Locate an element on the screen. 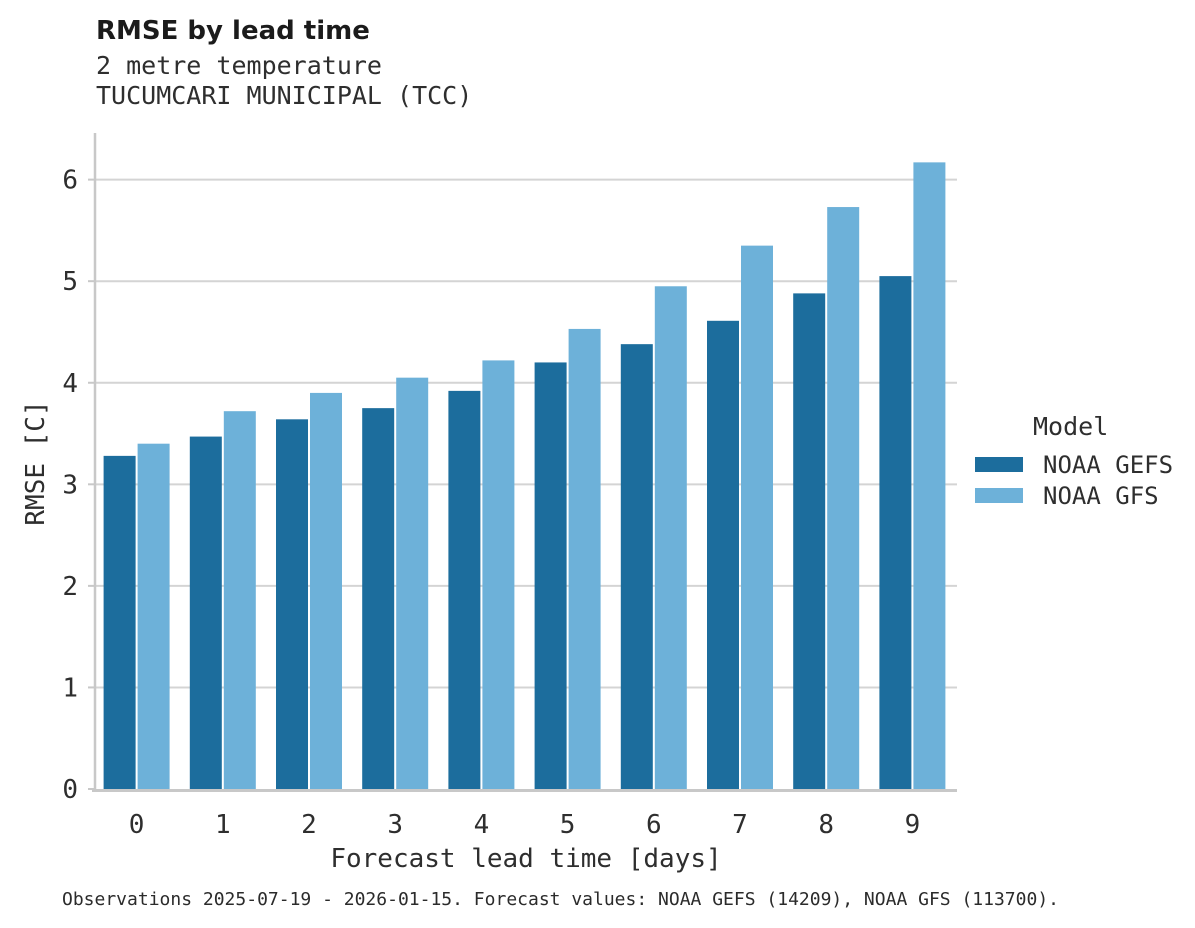 The width and height of the screenshot is (1195, 928). legend-entry-noaa-gfs: NOAA GFS is located at coordinates (1074, 495).